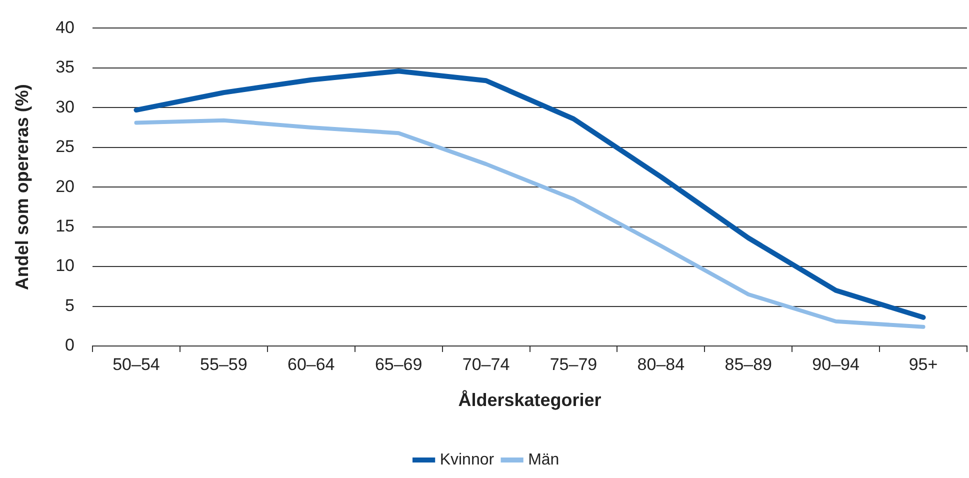  Describe the element at coordinates (22, 187) in the screenshot. I see `y-axis-title: Andel som opereras (%)` at that location.